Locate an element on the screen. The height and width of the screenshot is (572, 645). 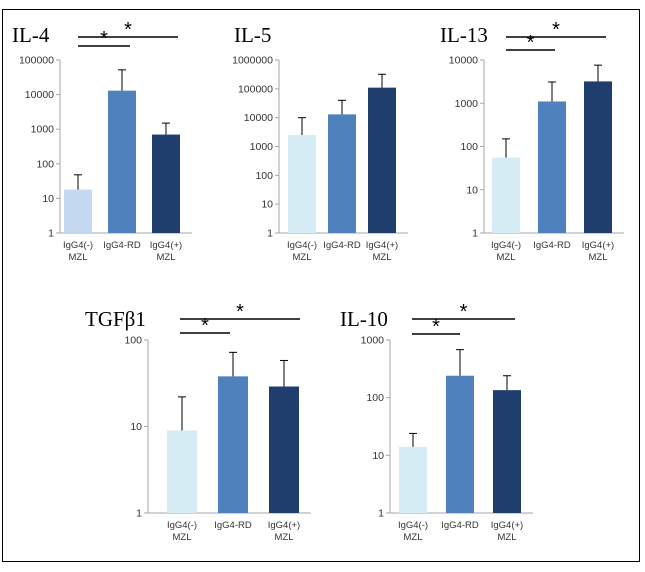
chart-1-category-label: IgG4-RD is located at coordinates (122, 245).